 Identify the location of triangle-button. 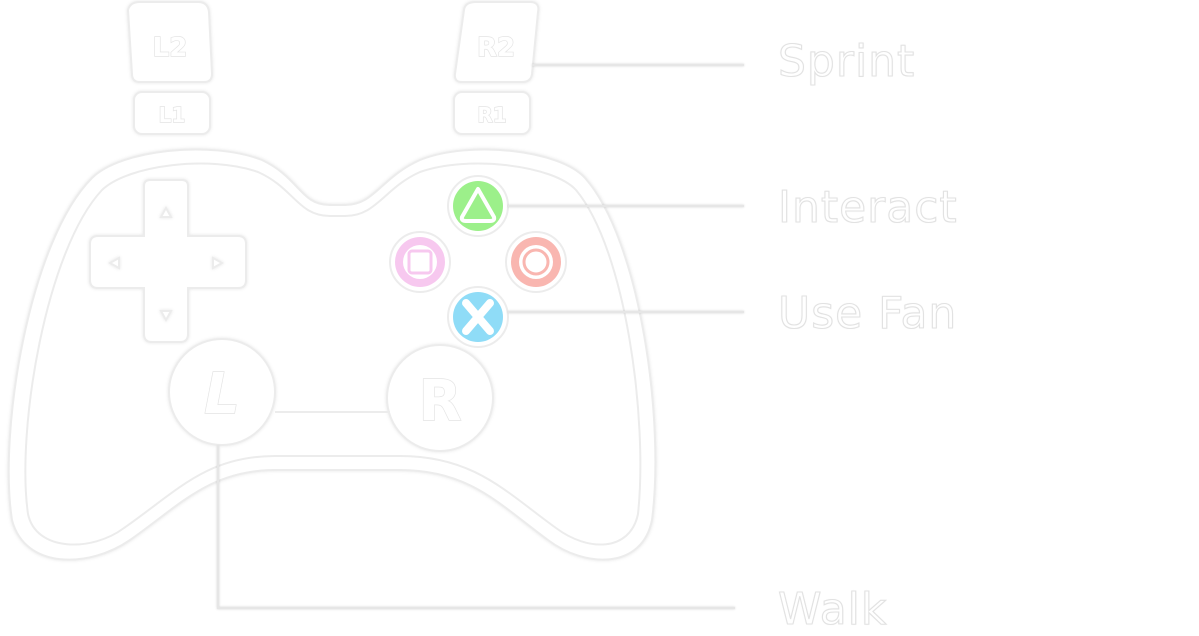
(478, 206).